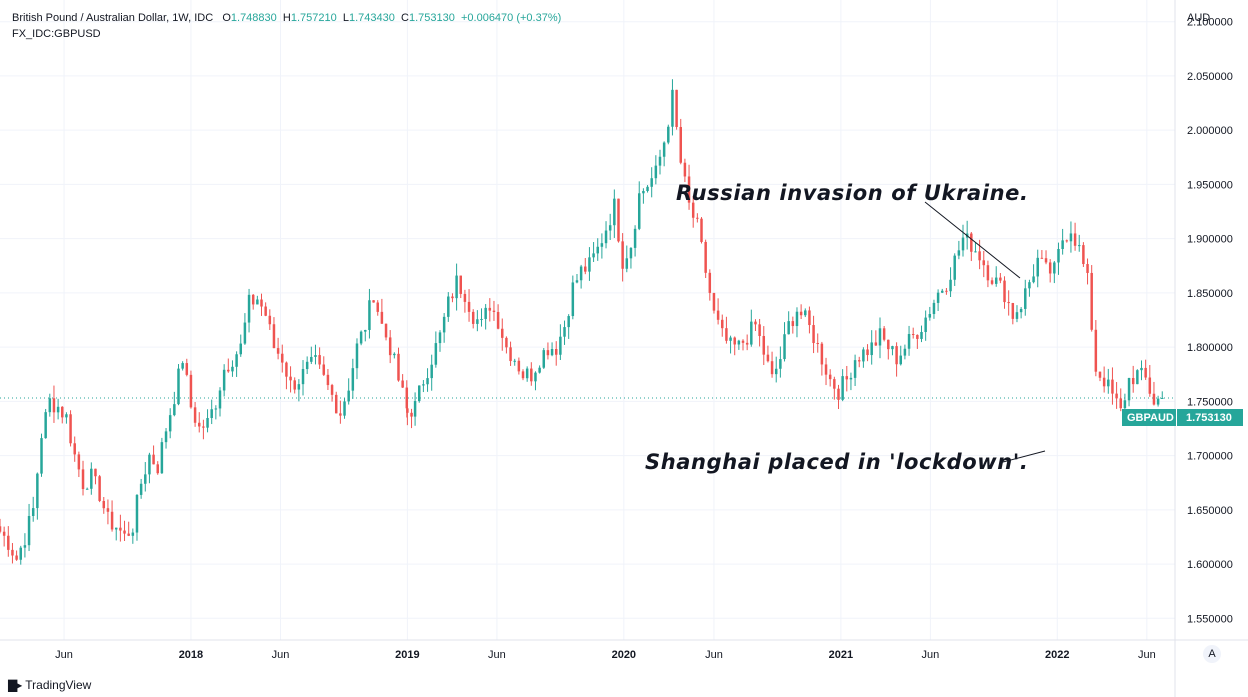 The image size is (1248, 697). I want to click on auto-scale-button: A, so click(1212, 654).